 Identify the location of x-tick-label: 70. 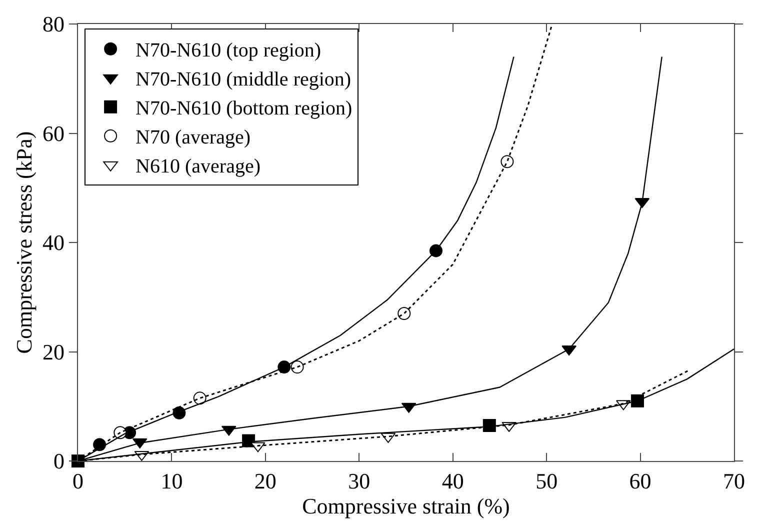
(734, 481).